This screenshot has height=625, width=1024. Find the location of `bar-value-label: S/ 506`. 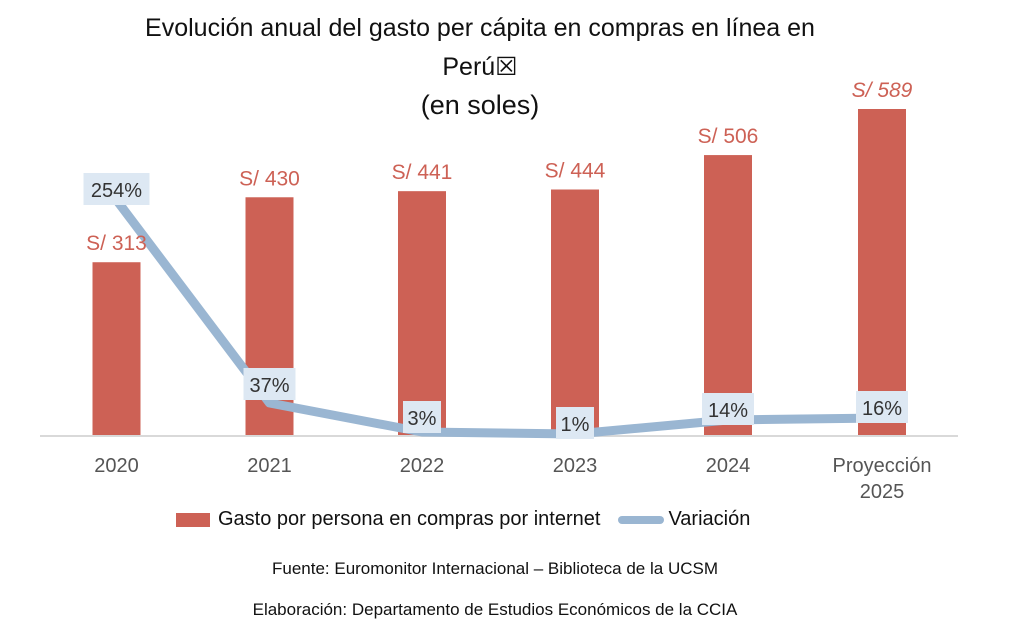

bar-value-label: S/ 506 is located at coordinates (728, 136).